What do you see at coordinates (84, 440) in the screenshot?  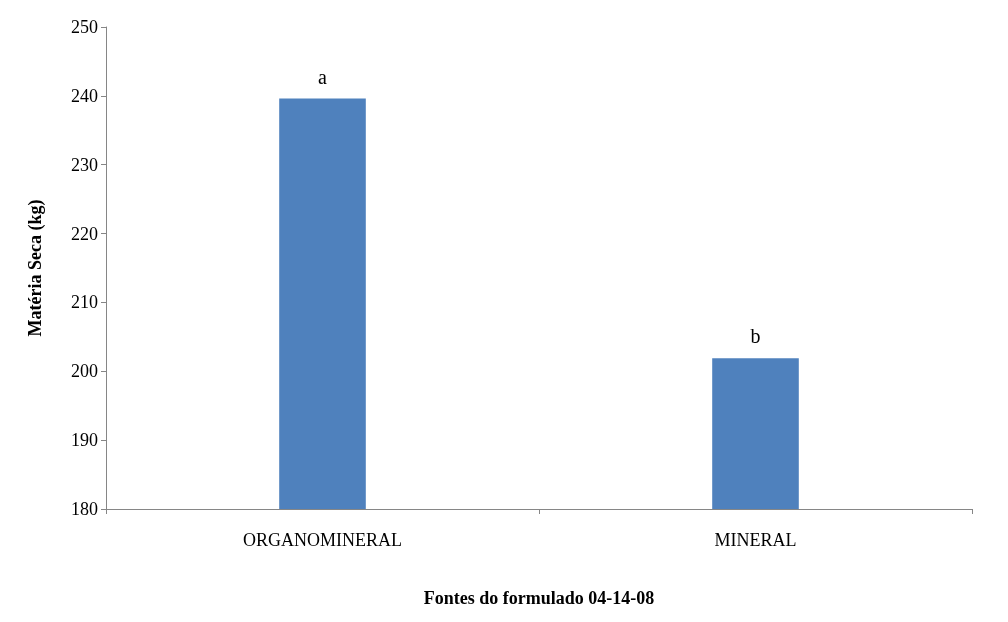 I see `y-tick-label: 190` at bounding box center [84, 440].